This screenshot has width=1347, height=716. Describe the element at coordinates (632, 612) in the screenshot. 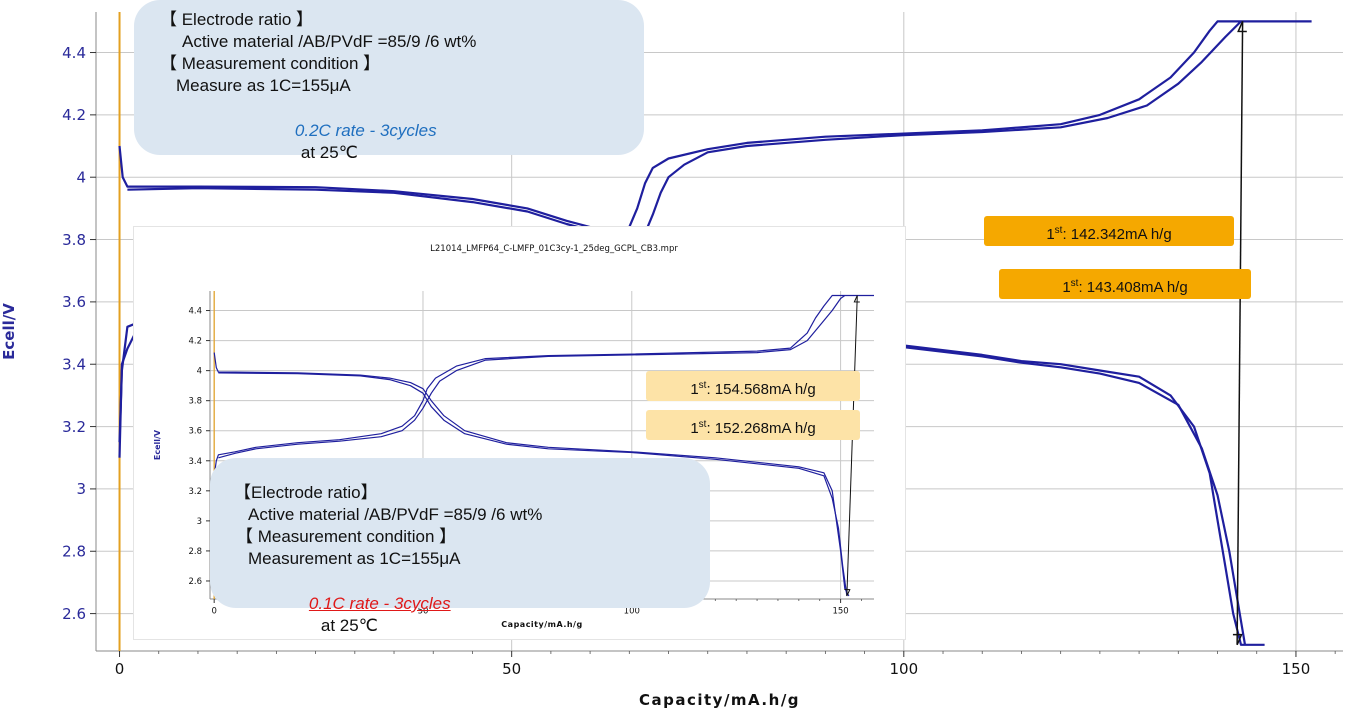

I see `inset-xtick-label-2: 100` at that location.